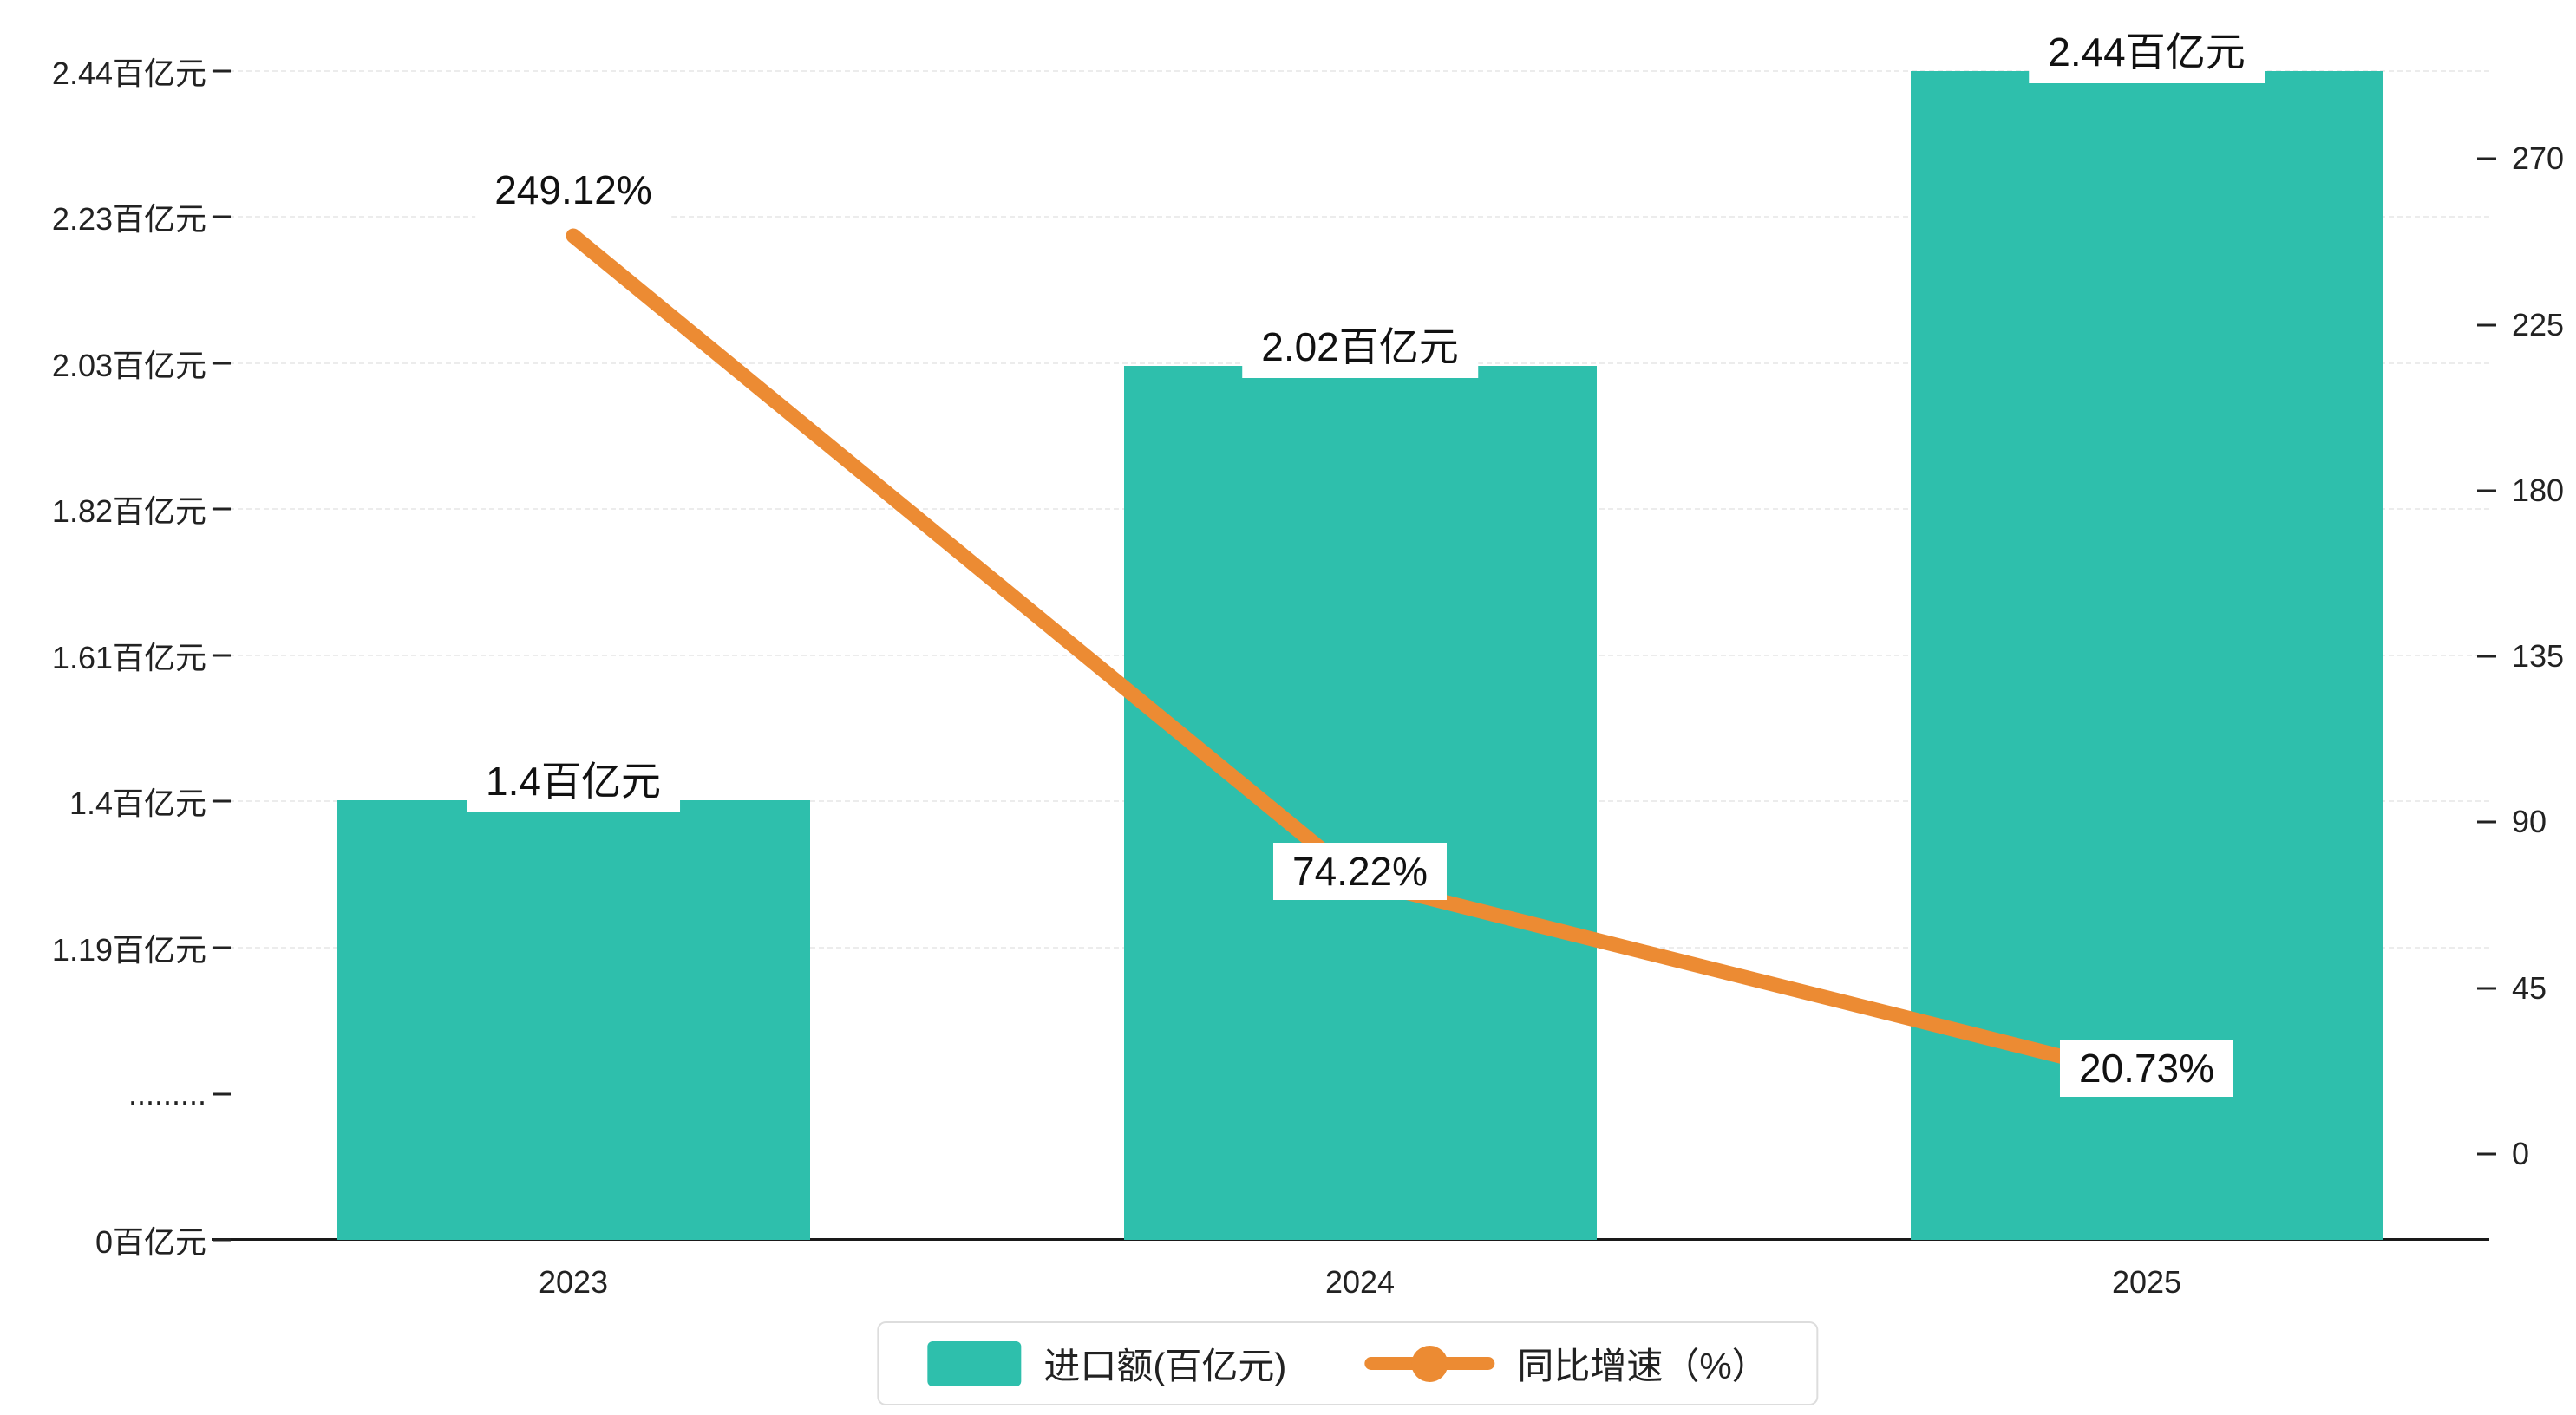 This screenshot has width=2576, height=1415. I want to click on left-axis-tick-label: 2.23百亿元, so click(128, 219).